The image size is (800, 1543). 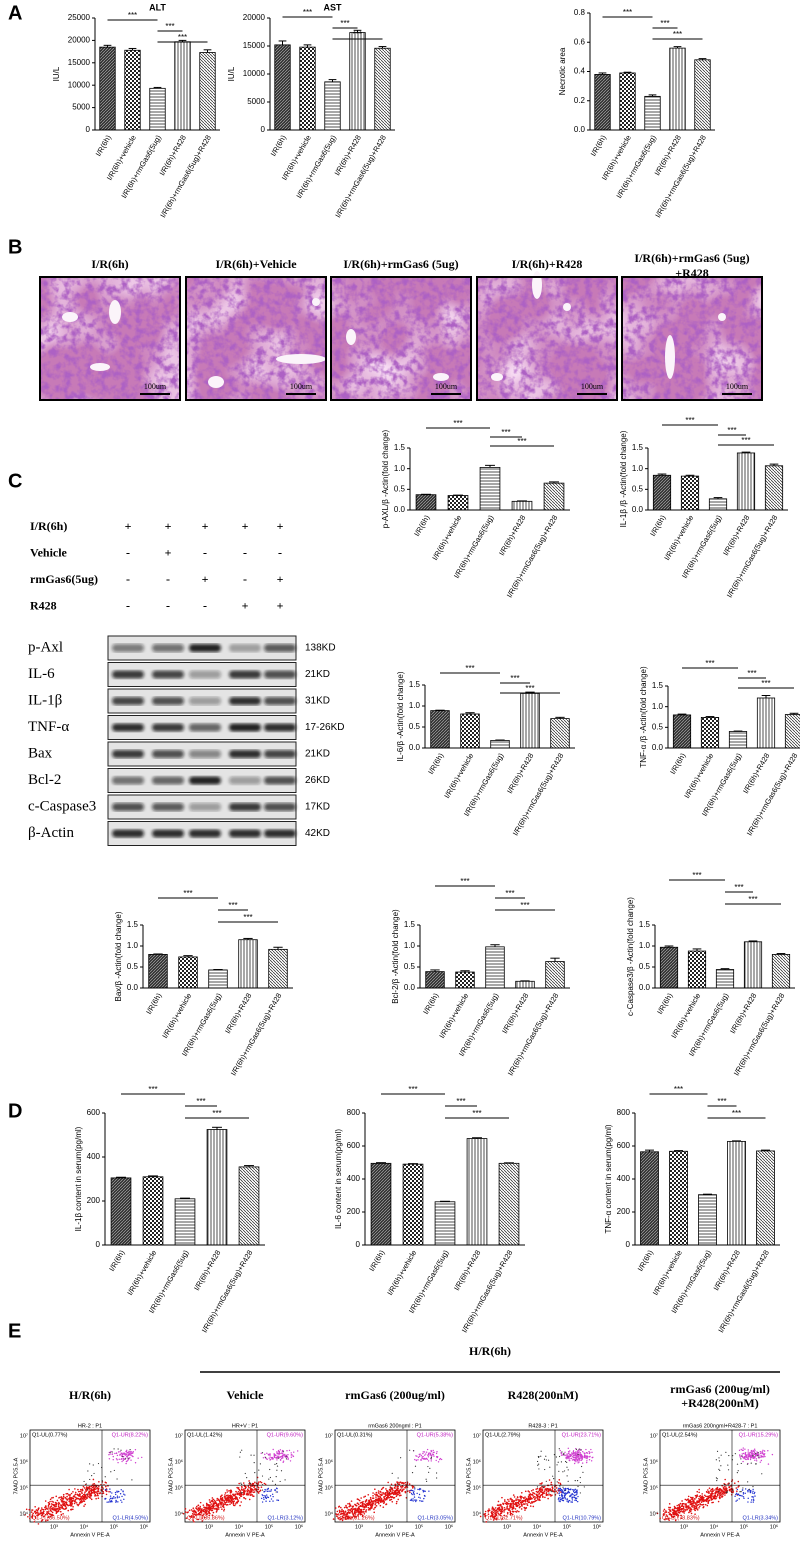 I want to click on quadrant-label: Q1-UR(8.22%), so click(x=130, y=1435).